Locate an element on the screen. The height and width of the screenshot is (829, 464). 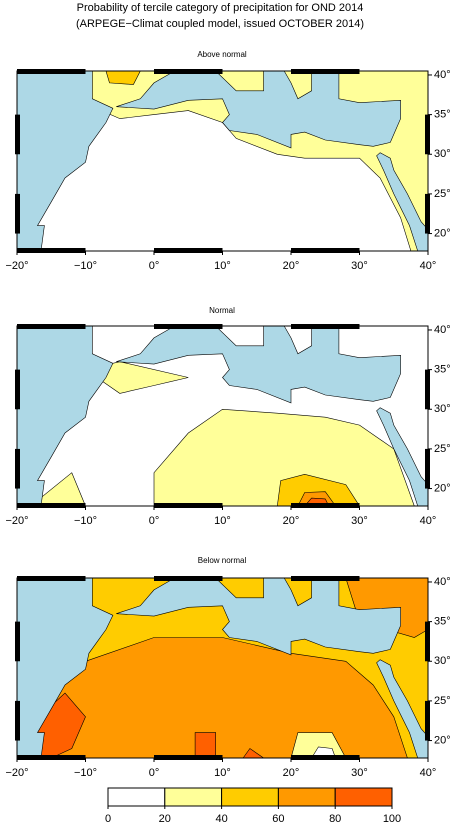
colorbar-label: 100 is located at coordinates (392, 818).